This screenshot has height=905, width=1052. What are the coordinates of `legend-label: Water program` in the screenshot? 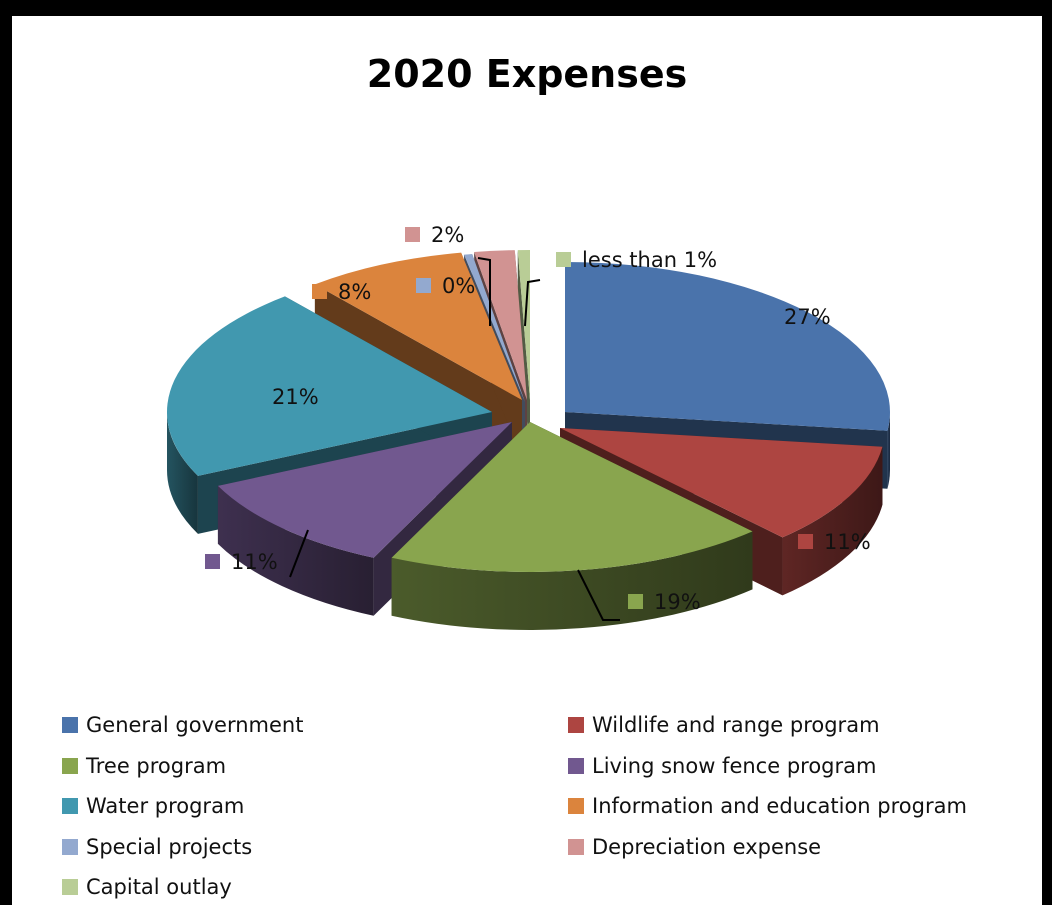 It's located at (165, 806).